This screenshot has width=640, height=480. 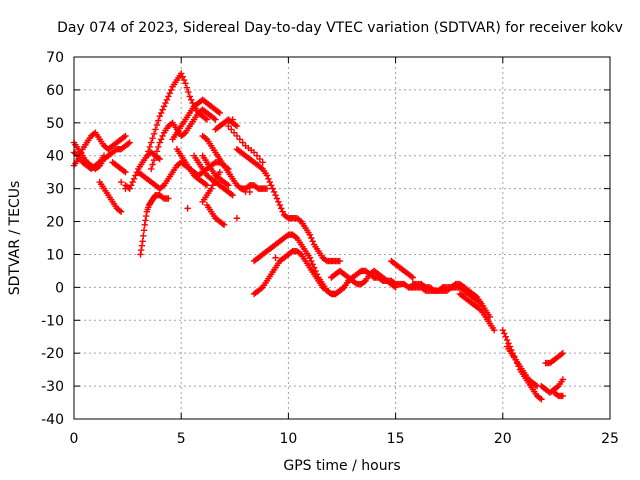 I want to click on y-tick-label: 70, so click(x=55, y=58).